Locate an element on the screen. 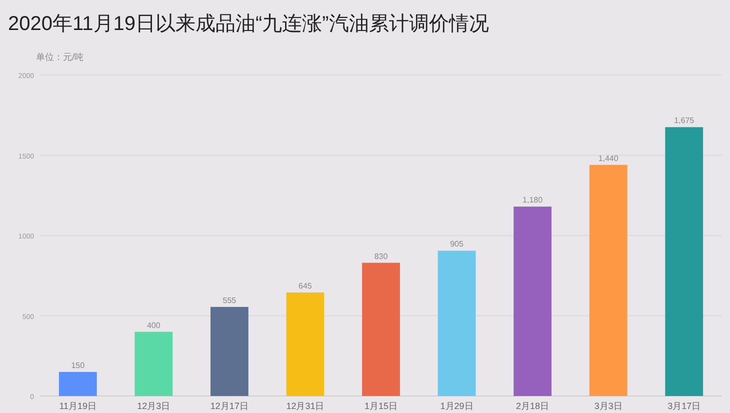 This screenshot has width=730, height=413. data-label: 1,675 is located at coordinates (684, 121).